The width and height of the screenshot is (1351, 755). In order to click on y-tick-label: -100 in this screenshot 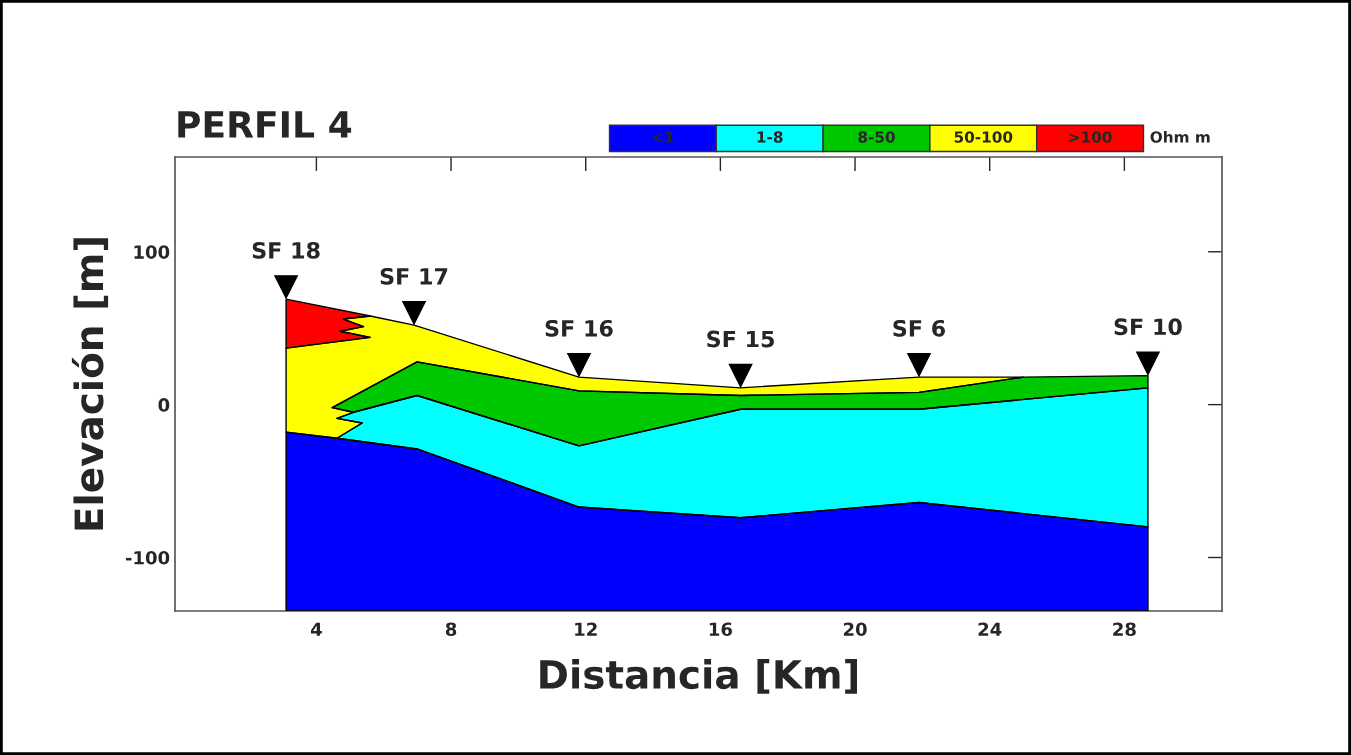, I will do `click(147, 557)`.